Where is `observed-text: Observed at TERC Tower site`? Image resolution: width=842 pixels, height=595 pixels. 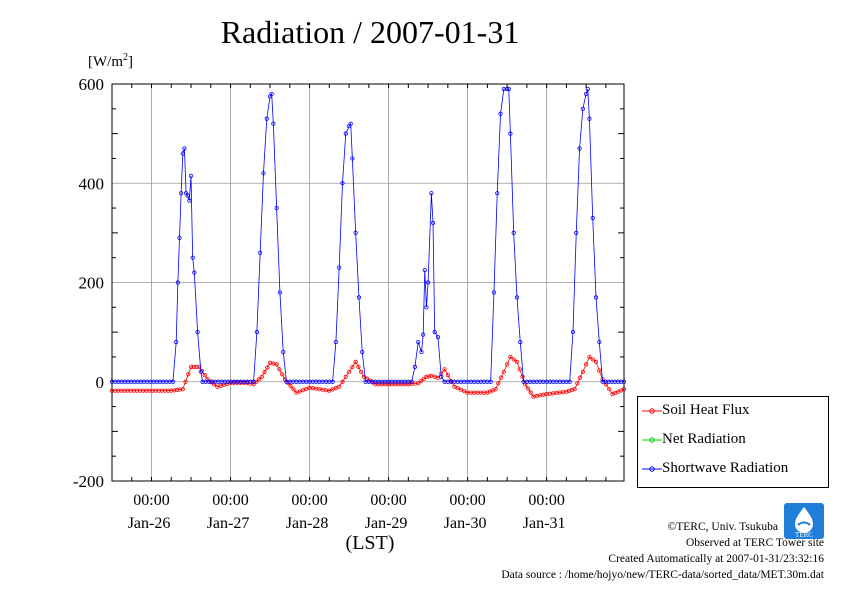
observed-text: Observed at TERC Tower site is located at coordinates (754, 543).